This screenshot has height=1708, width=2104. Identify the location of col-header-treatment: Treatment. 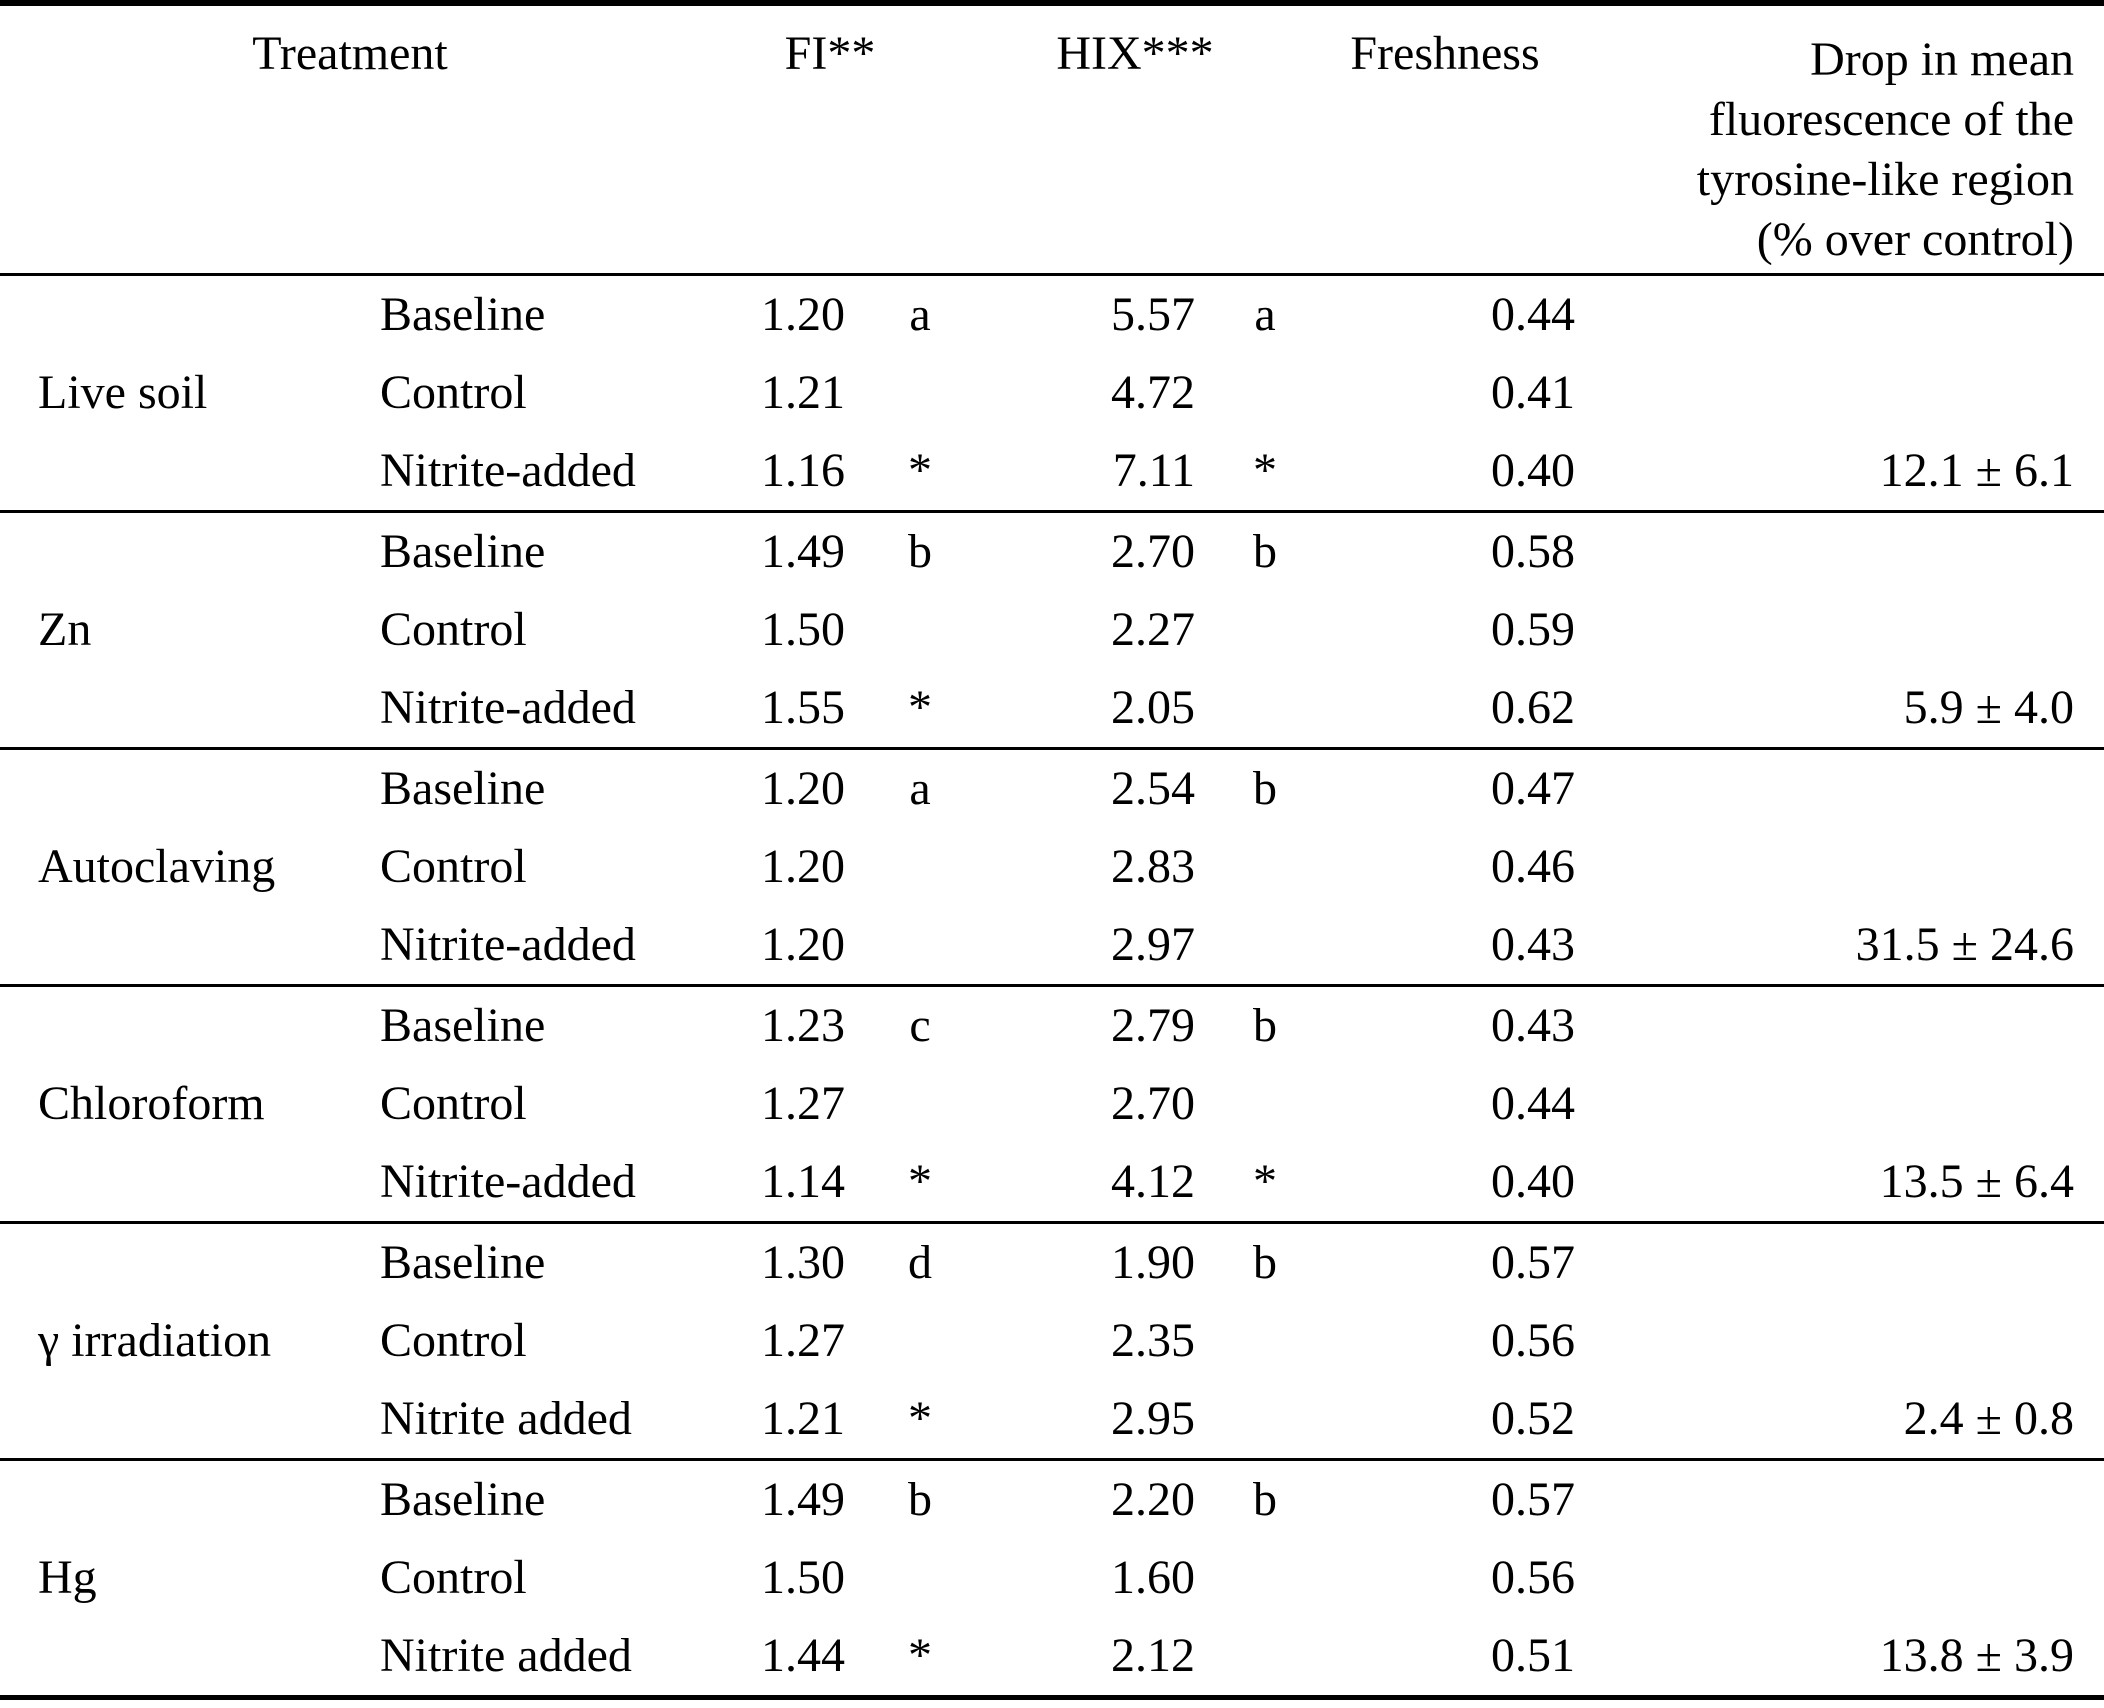
(350, 53).